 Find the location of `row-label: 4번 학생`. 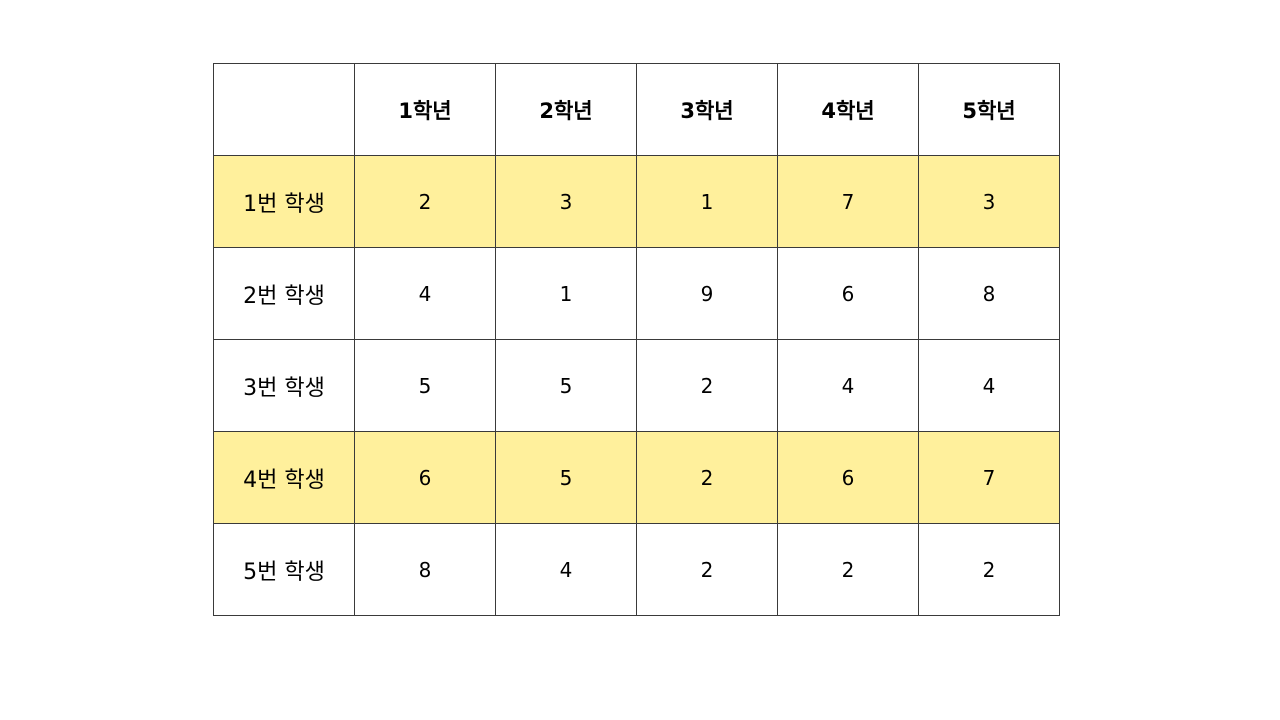

row-label: 4번 학생 is located at coordinates (284, 477).